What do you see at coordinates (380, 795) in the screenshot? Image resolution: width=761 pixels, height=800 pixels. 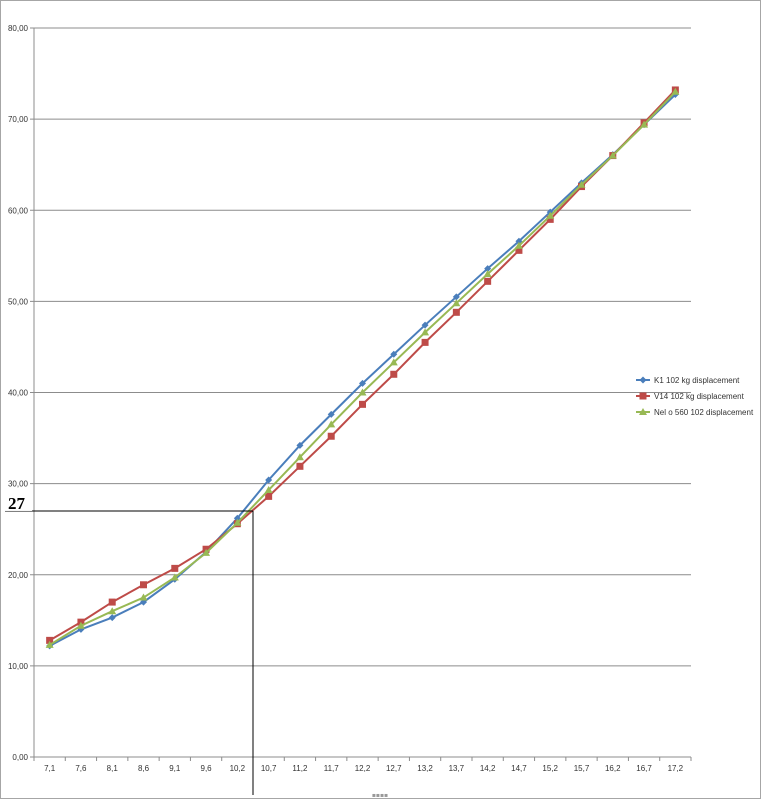 I see `resize-grip-icon: ▪▪▪▪` at bounding box center [380, 795].